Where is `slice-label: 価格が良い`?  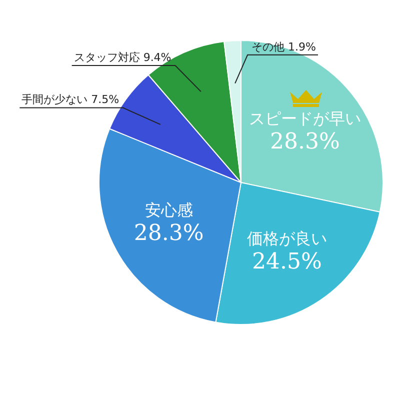 slice-label: 価格が良い is located at coordinates (286, 238).